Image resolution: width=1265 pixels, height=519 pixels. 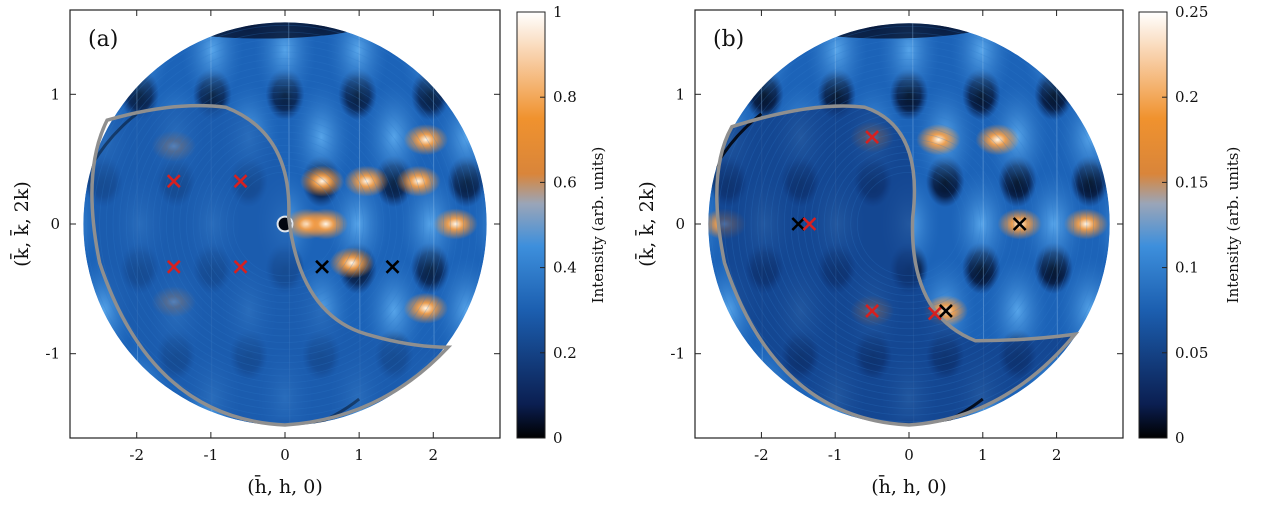 What do you see at coordinates (565, 97) in the screenshot?
I see `colorbar-tick-label: 0.8` at bounding box center [565, 97].